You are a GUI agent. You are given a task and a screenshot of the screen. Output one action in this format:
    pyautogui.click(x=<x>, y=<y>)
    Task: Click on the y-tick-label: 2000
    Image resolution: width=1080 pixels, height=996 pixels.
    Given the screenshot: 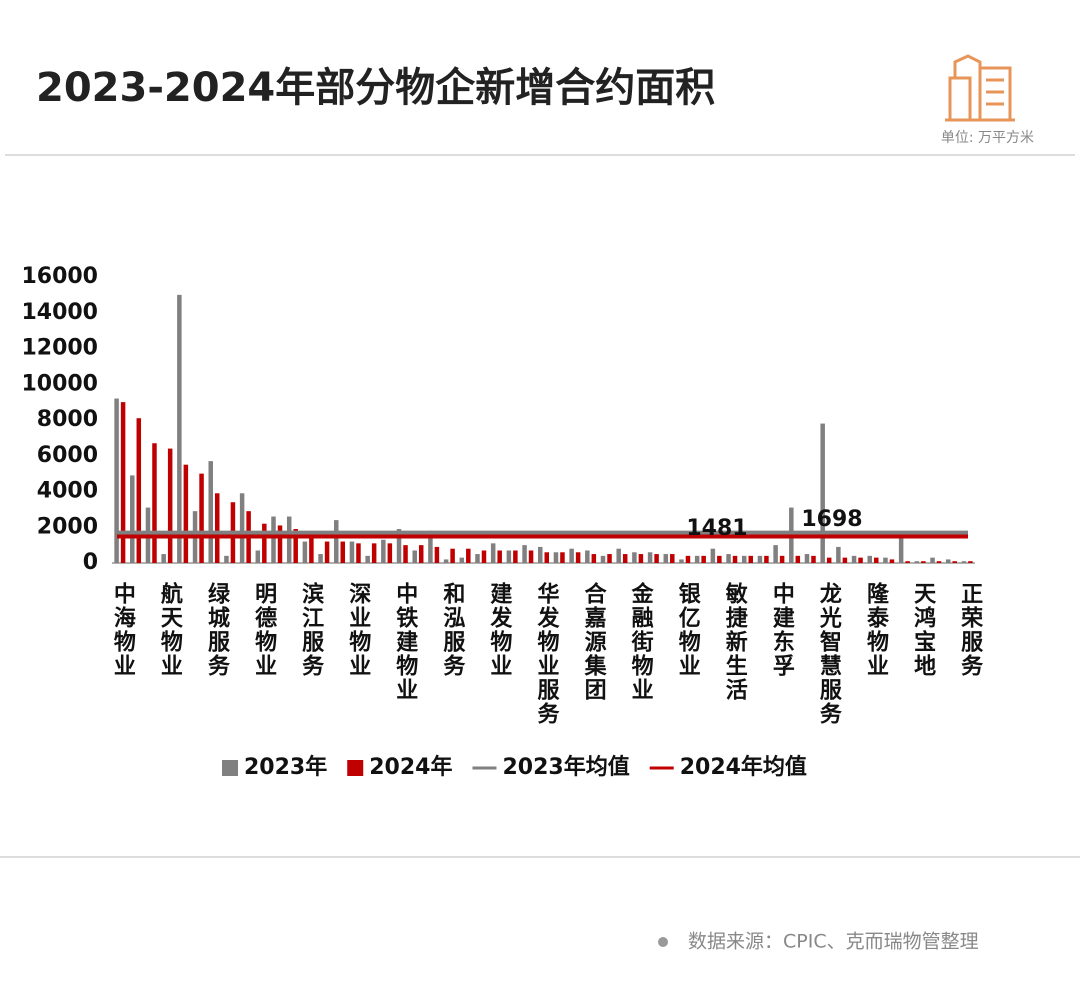 What is the action you would take?
    pyautogui.click(x=67, y=526)
    